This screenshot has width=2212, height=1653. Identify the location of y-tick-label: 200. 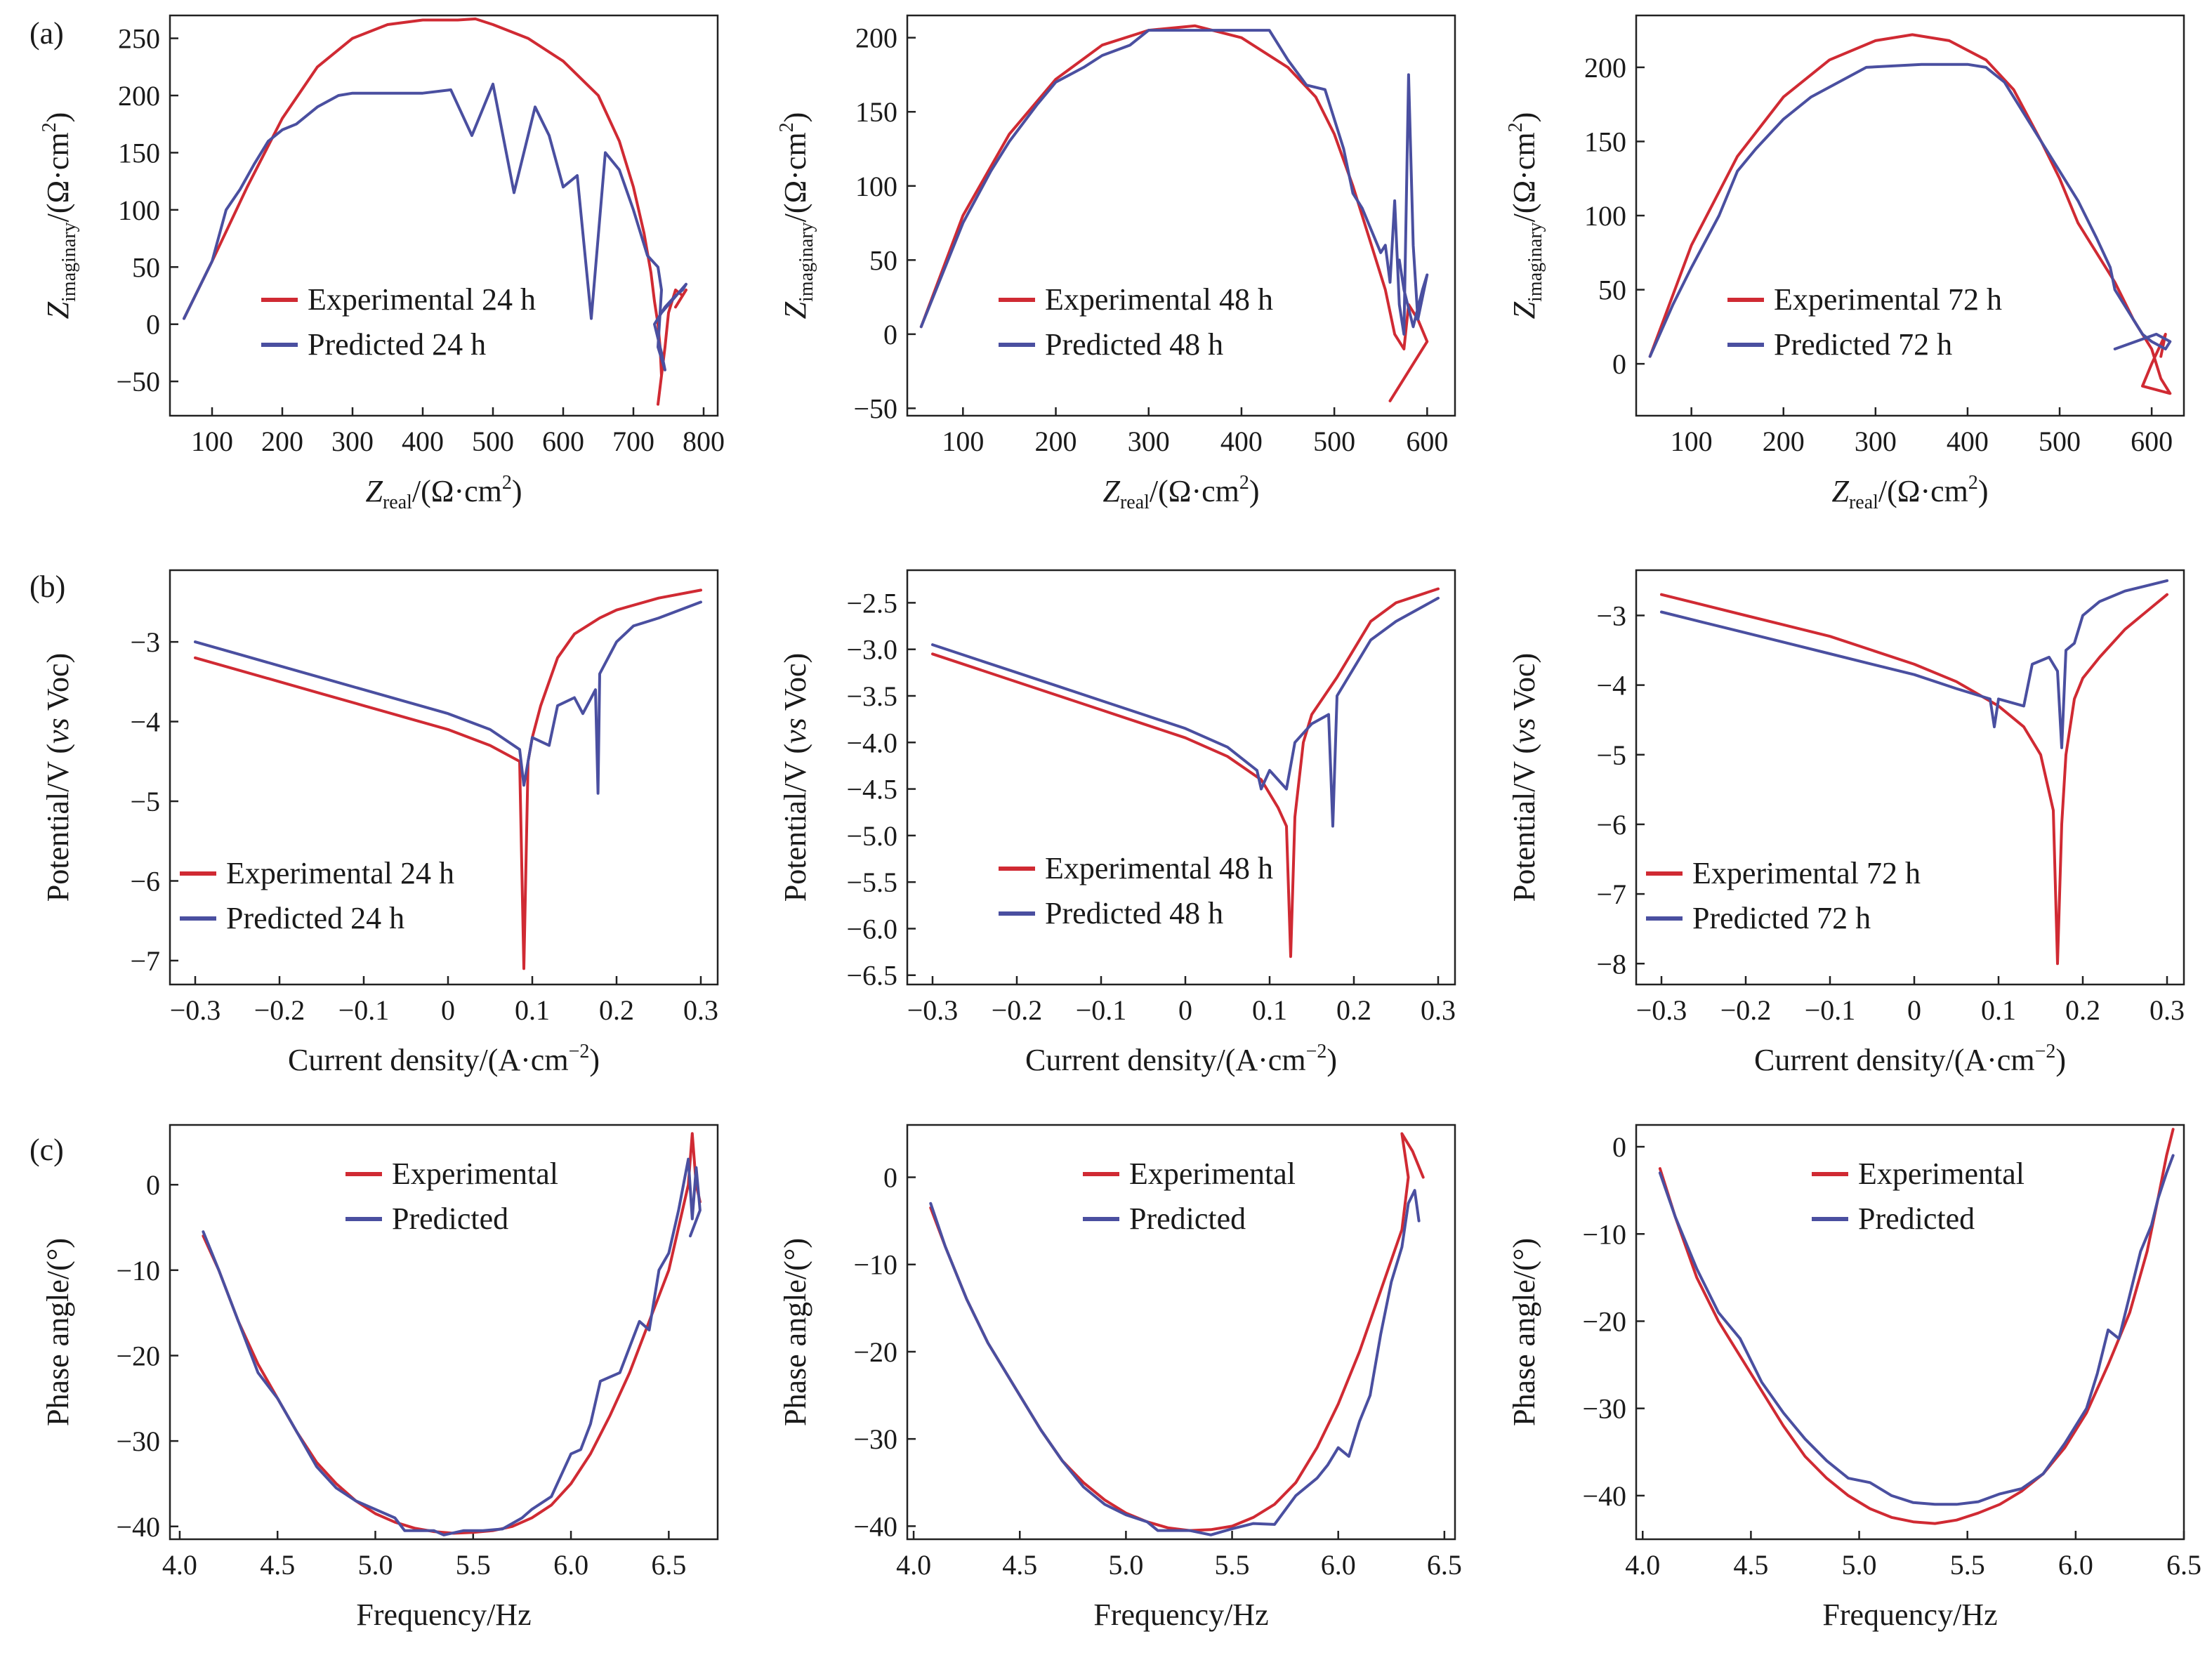
(139, 96).